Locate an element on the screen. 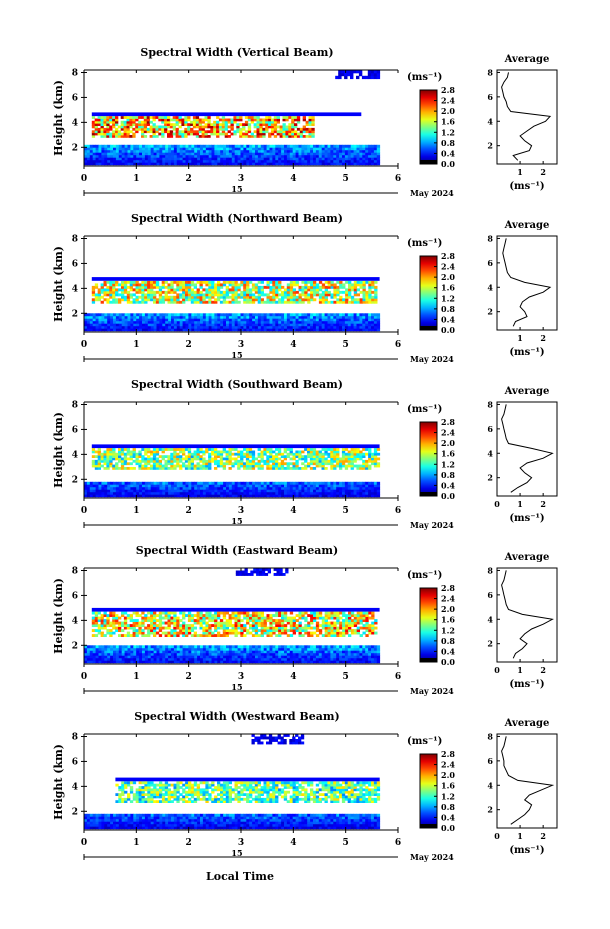 This screenshot has height=929, width=610. average-profile-line is located at coordinates (527, 448).